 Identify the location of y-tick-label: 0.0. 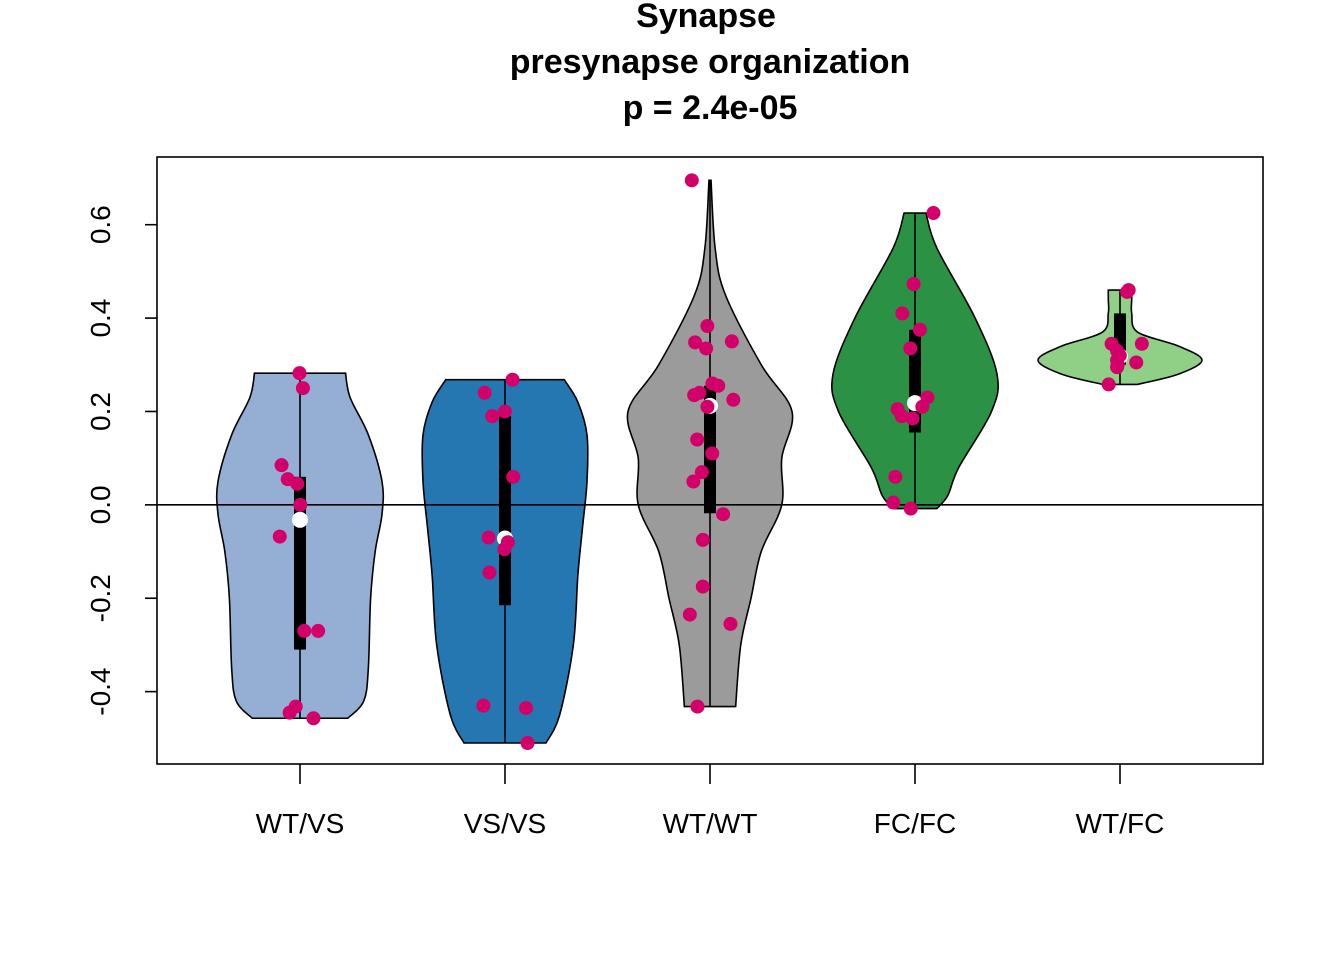
(100, 504).